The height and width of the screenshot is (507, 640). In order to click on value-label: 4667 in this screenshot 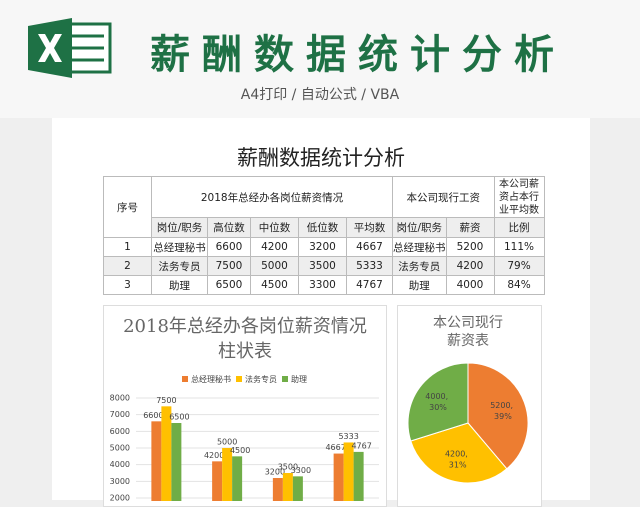, I will do `click(335, 447)`.